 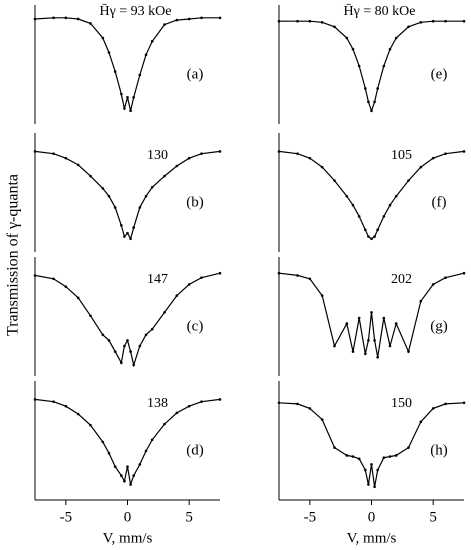 I want to click on x-tick-label: -5, so click(x=310, y=517).